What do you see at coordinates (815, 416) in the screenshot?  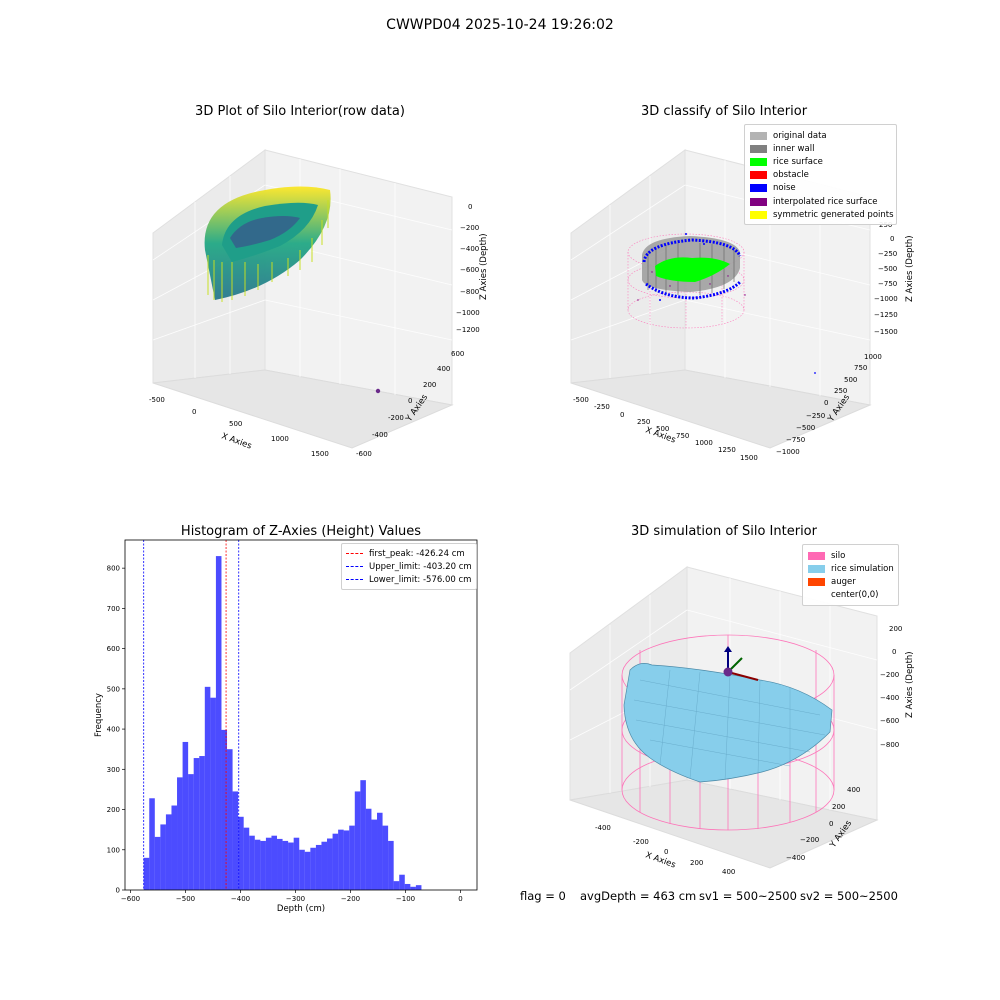 I see `classify-y-tick: −250` at bounding box center [815, 416].